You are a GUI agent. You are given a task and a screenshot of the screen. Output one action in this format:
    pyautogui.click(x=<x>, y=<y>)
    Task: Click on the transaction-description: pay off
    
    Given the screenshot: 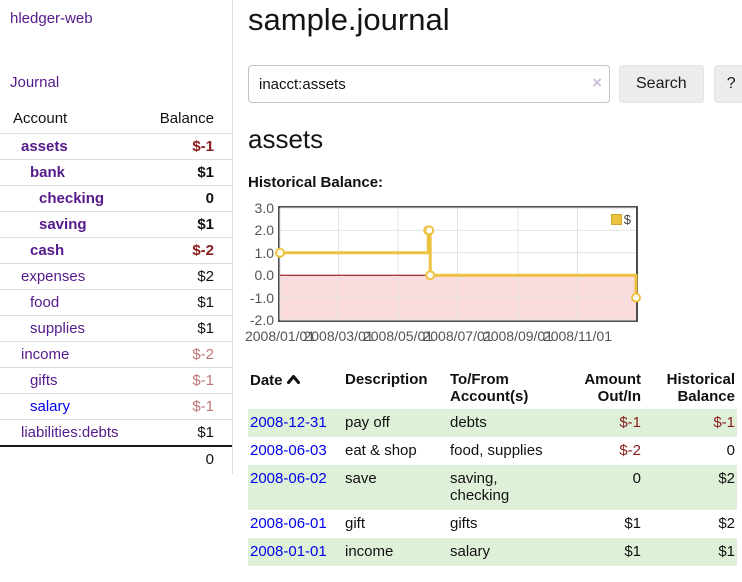 What is the action you would take?
    pyautogui.click(x=367, y=422)
    